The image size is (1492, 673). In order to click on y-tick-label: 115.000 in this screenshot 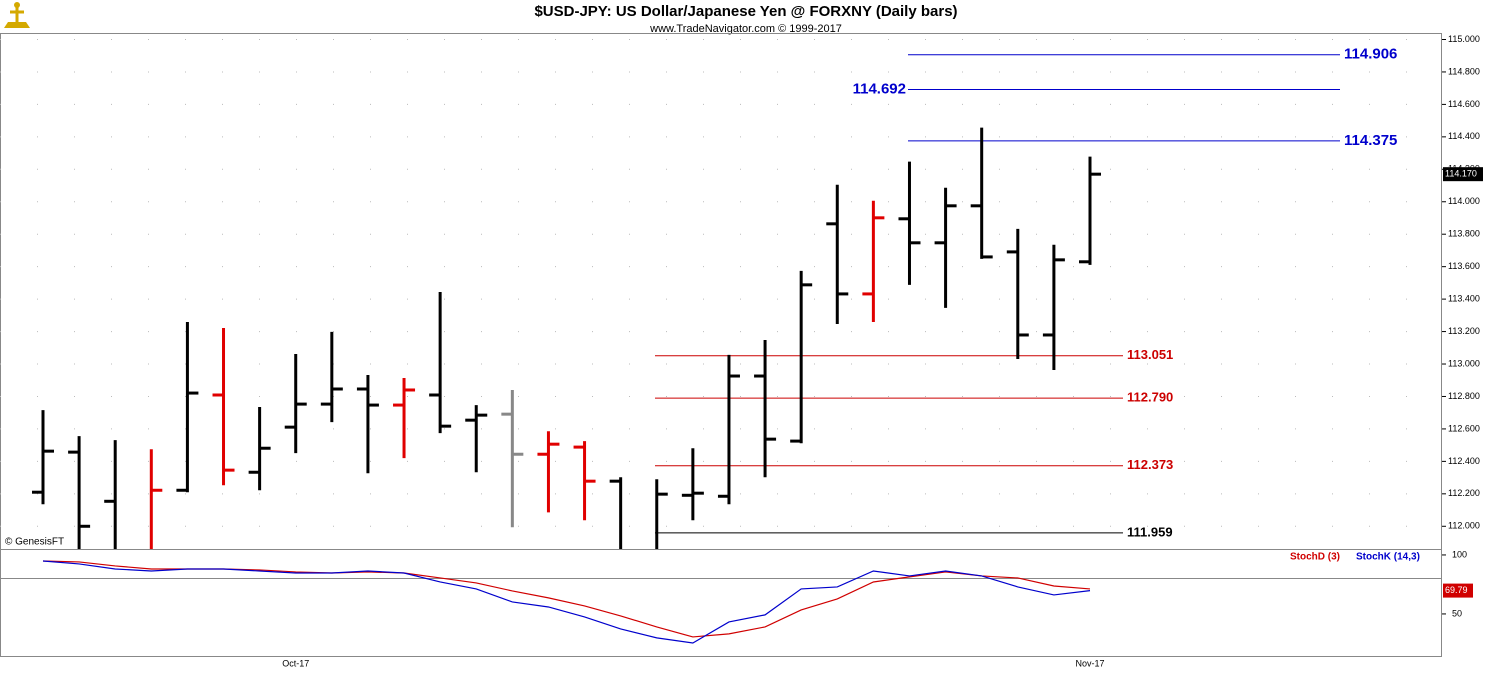, I will do `click(1464, 39)`.